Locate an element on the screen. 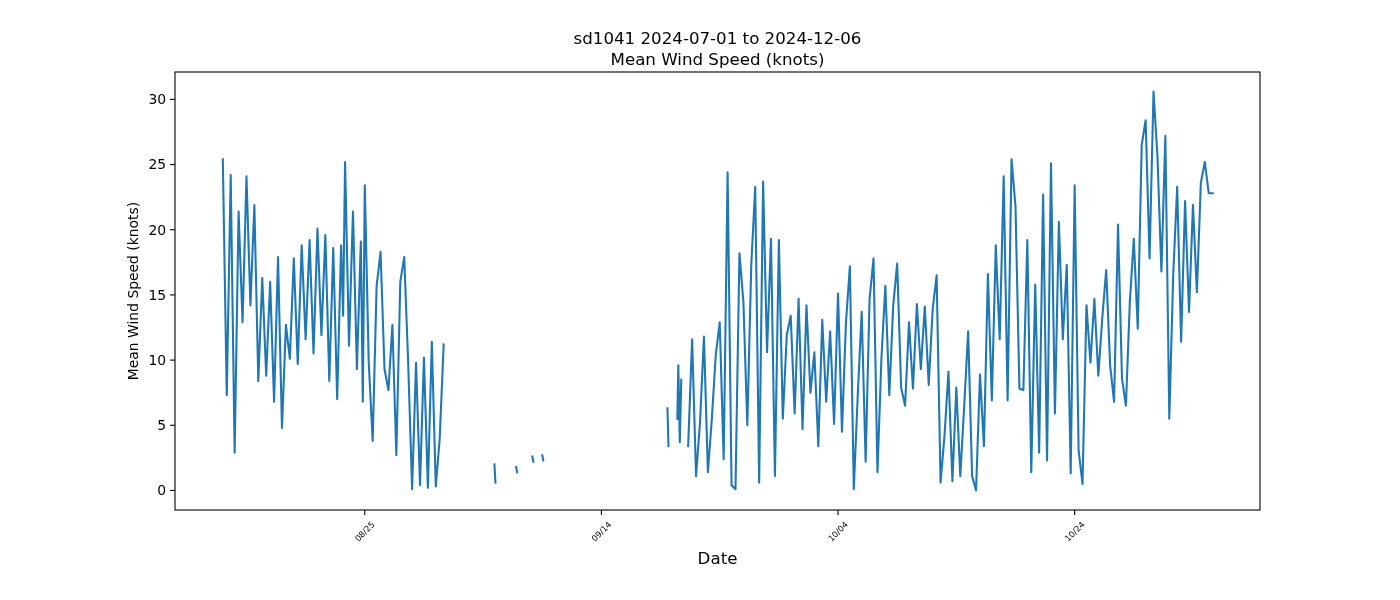  y-tick-label: 30 is located at coordinates (157, 99).